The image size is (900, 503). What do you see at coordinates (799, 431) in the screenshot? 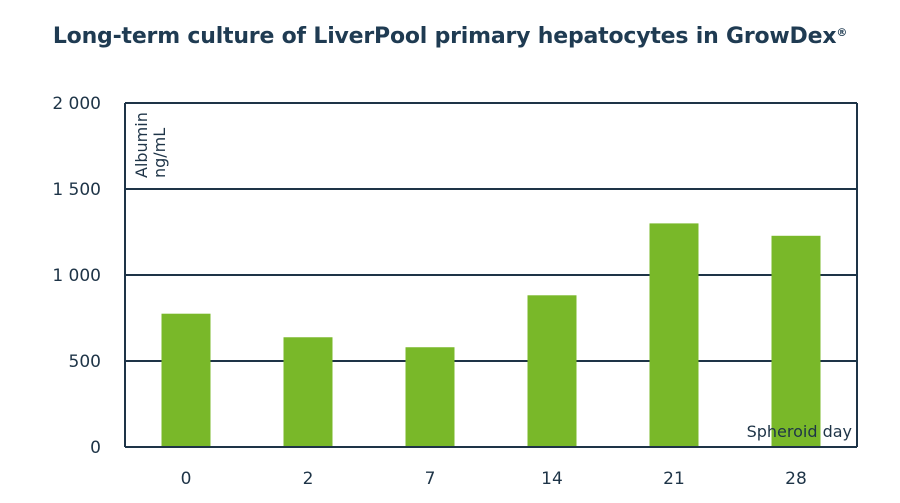
I see `x-axis-label: Spheroid day` at bounding box center [799, 431].